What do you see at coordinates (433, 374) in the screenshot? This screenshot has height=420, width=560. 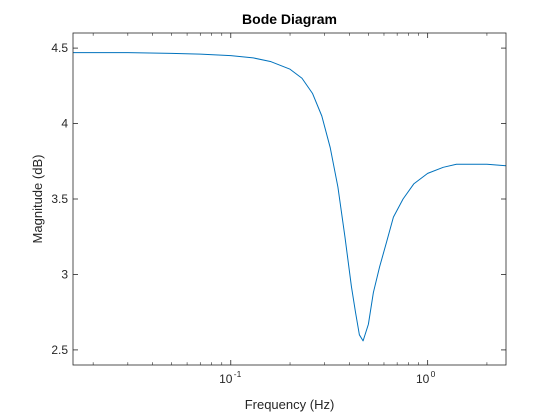 I see `x-tick-label-exponent: 0` at bounding box center [433, 374].